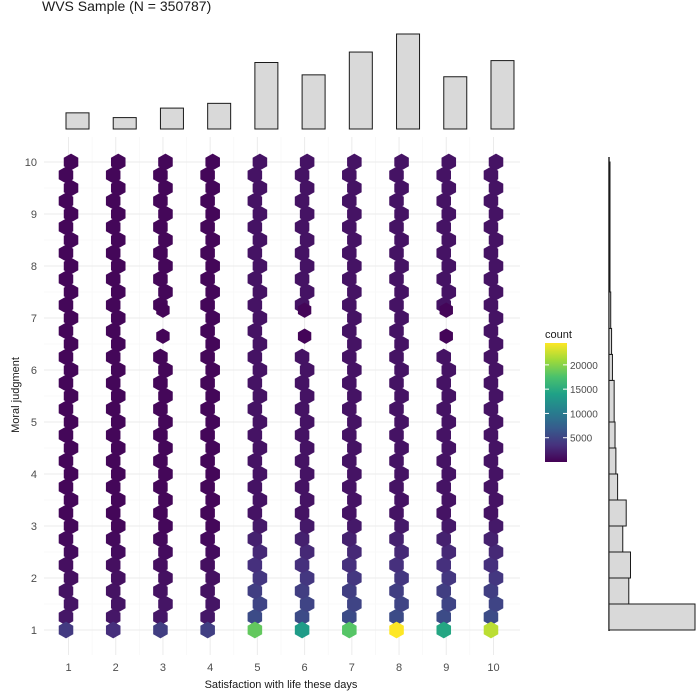 Image resolution: width=700 pixels, height=700 pixels. I want to click on legend-tick-label: 5000, so click(581, 439).